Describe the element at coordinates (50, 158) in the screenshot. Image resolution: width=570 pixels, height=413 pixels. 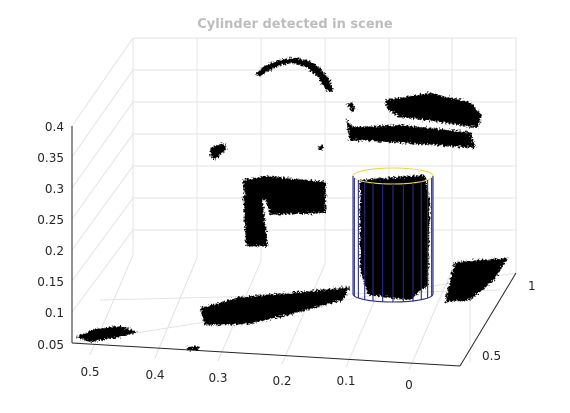
I see `z-tick-label: 0.35` at that location.